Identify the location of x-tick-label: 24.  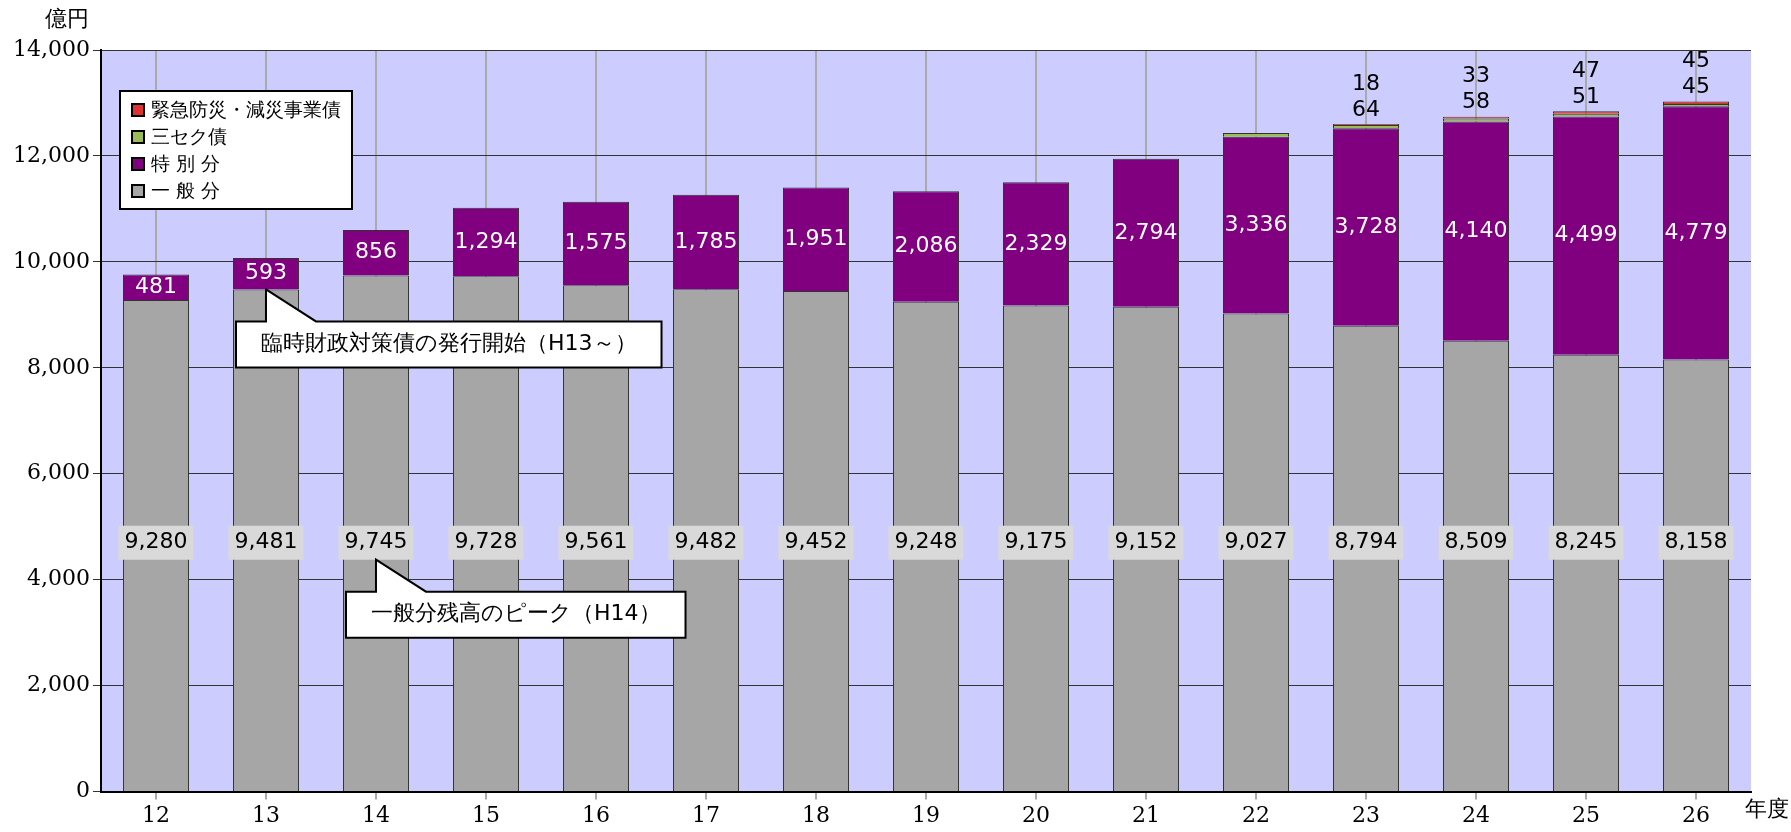
(1476, 814).